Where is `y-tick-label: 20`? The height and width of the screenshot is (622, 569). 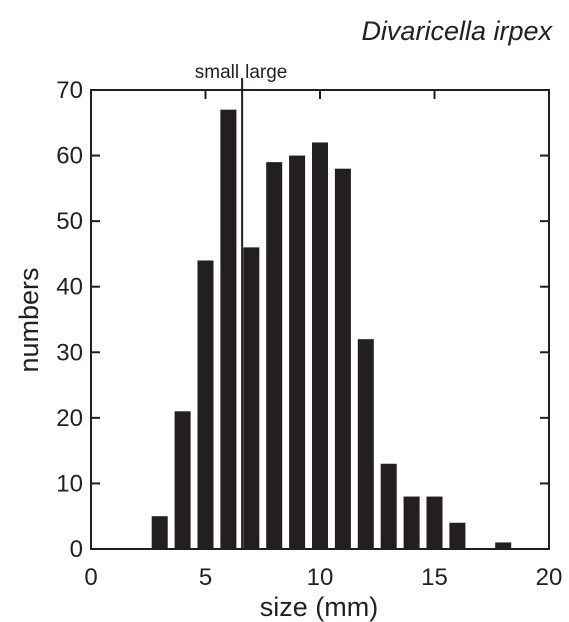 y-tick-label: 20 is located at coordinates (69, 418).